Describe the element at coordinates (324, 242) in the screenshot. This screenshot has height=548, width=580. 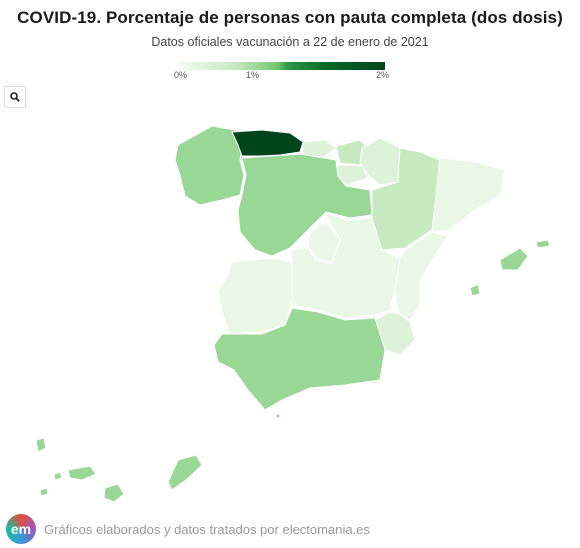
I see `region-madrid` at that location.